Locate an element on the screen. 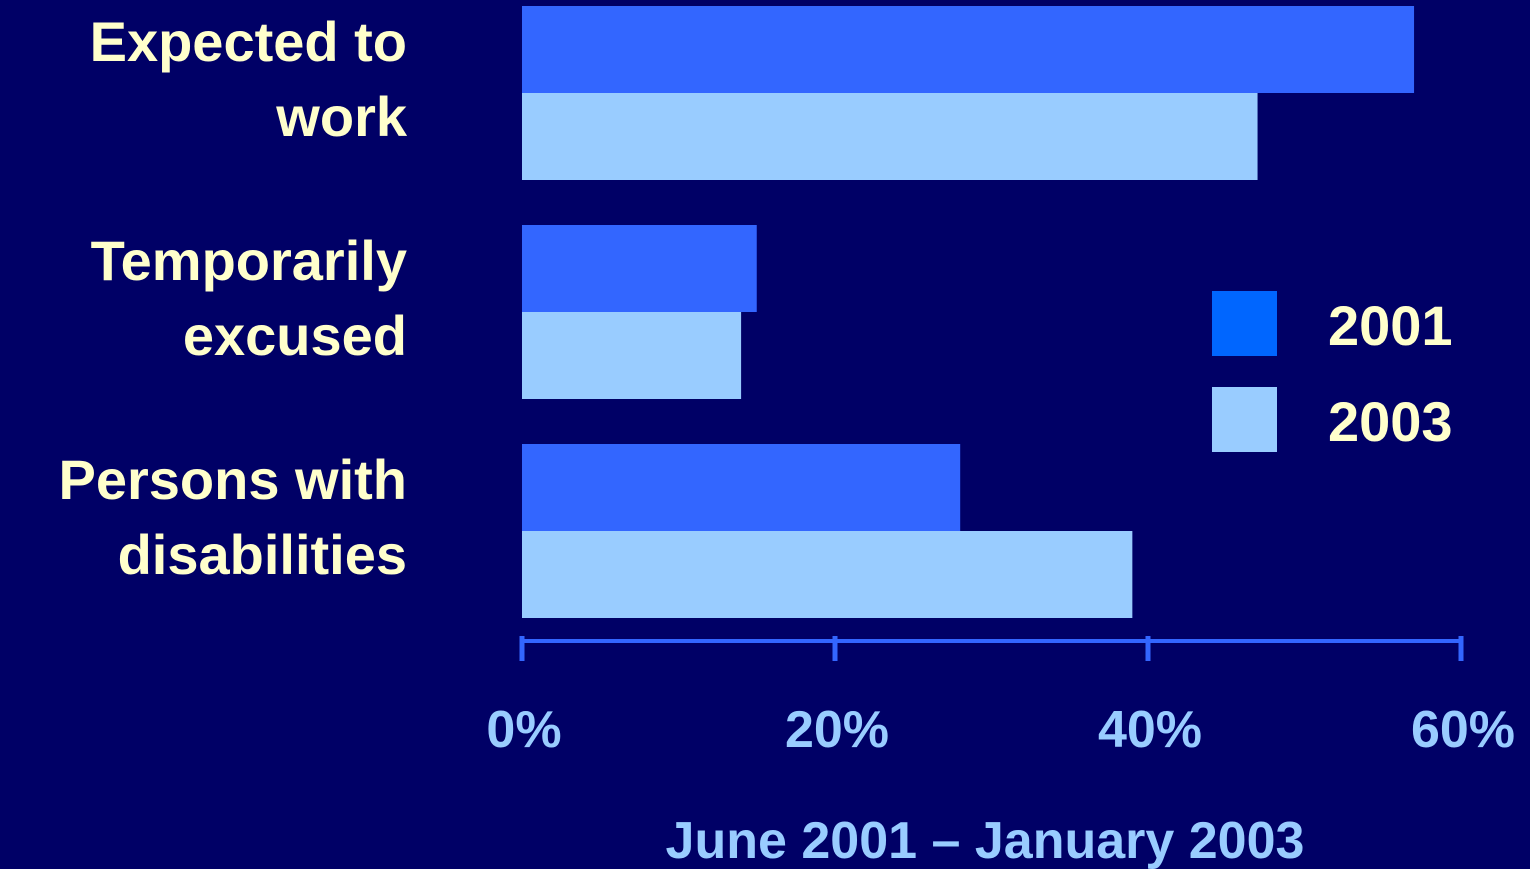 Image resolution: width=1530 pixels, height=869 pixels. category-label: work is located at coordinates (341, 116).